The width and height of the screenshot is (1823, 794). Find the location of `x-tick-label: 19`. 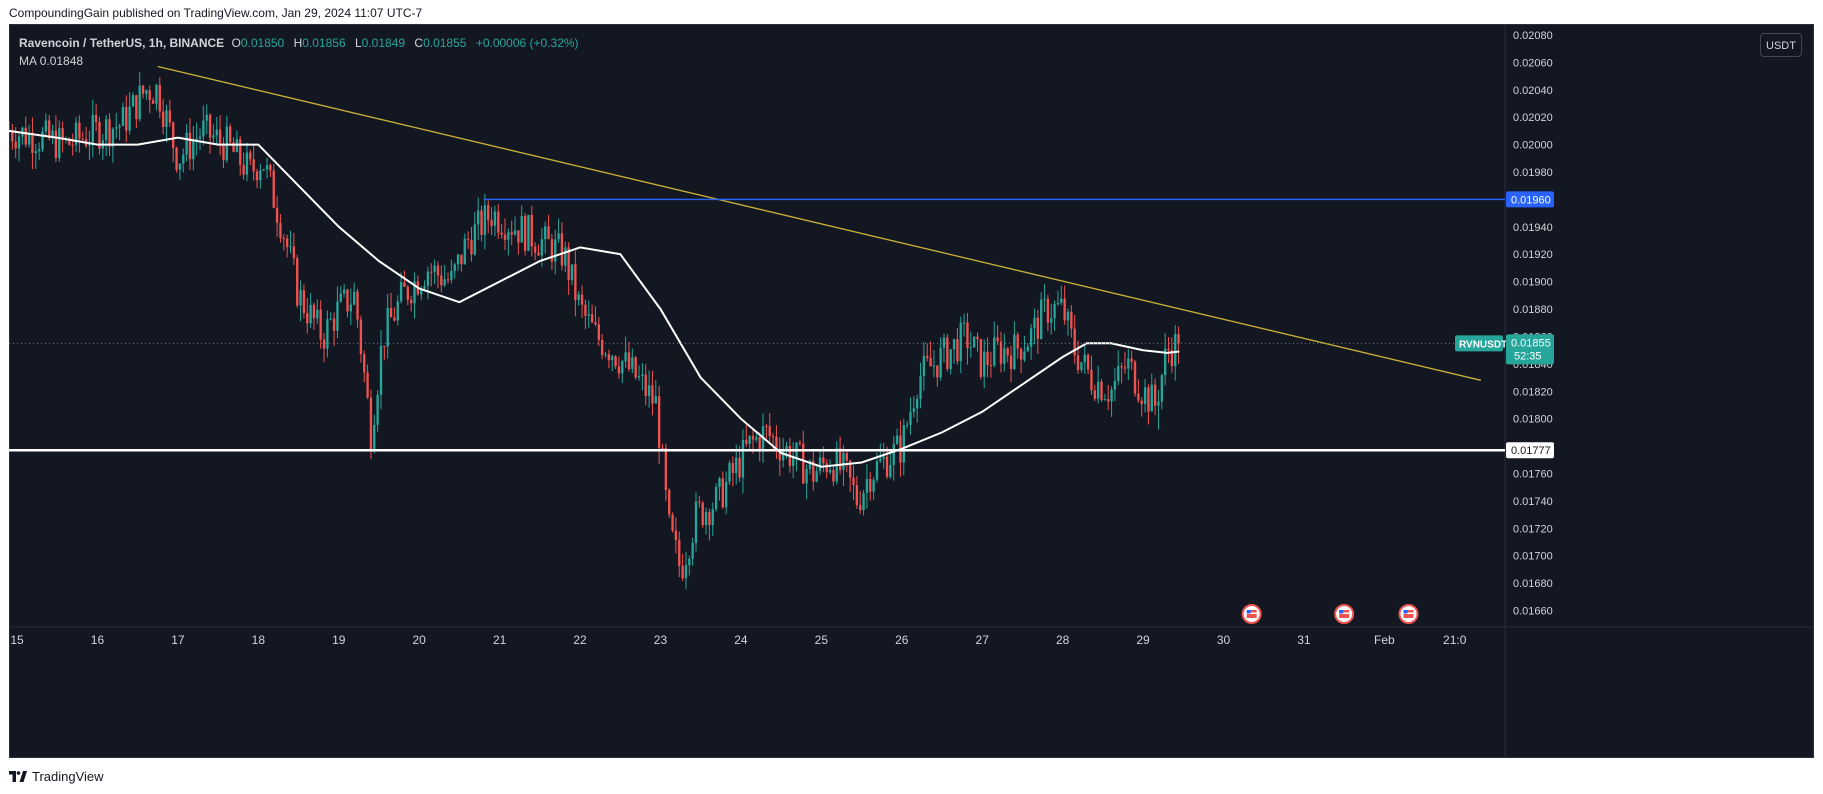

x-tick-label: 19 is located at coordinates (339, 640).